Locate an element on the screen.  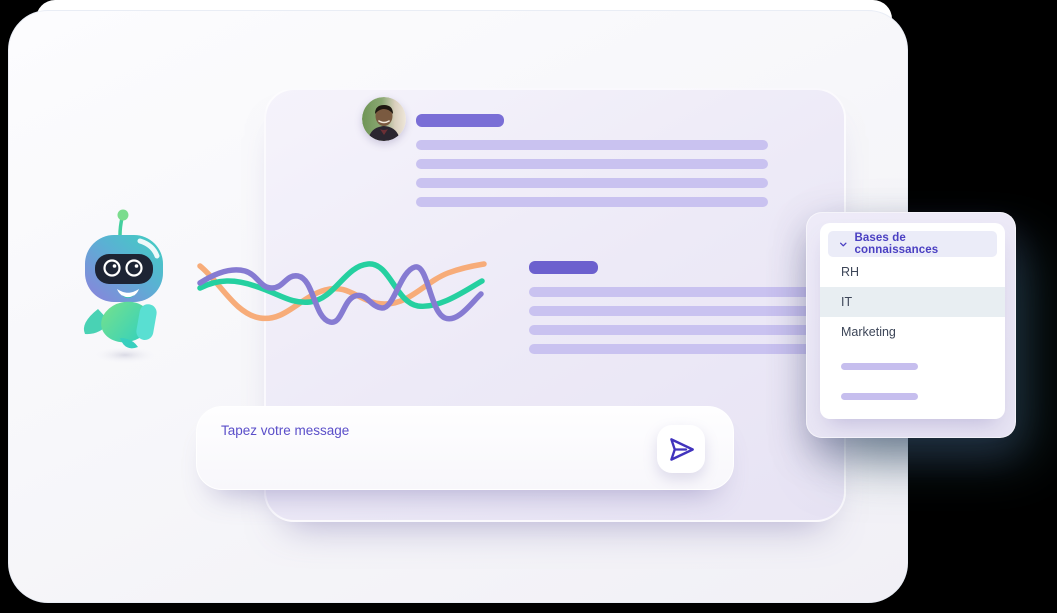
wave-orange is located at coordinates (342, 291).